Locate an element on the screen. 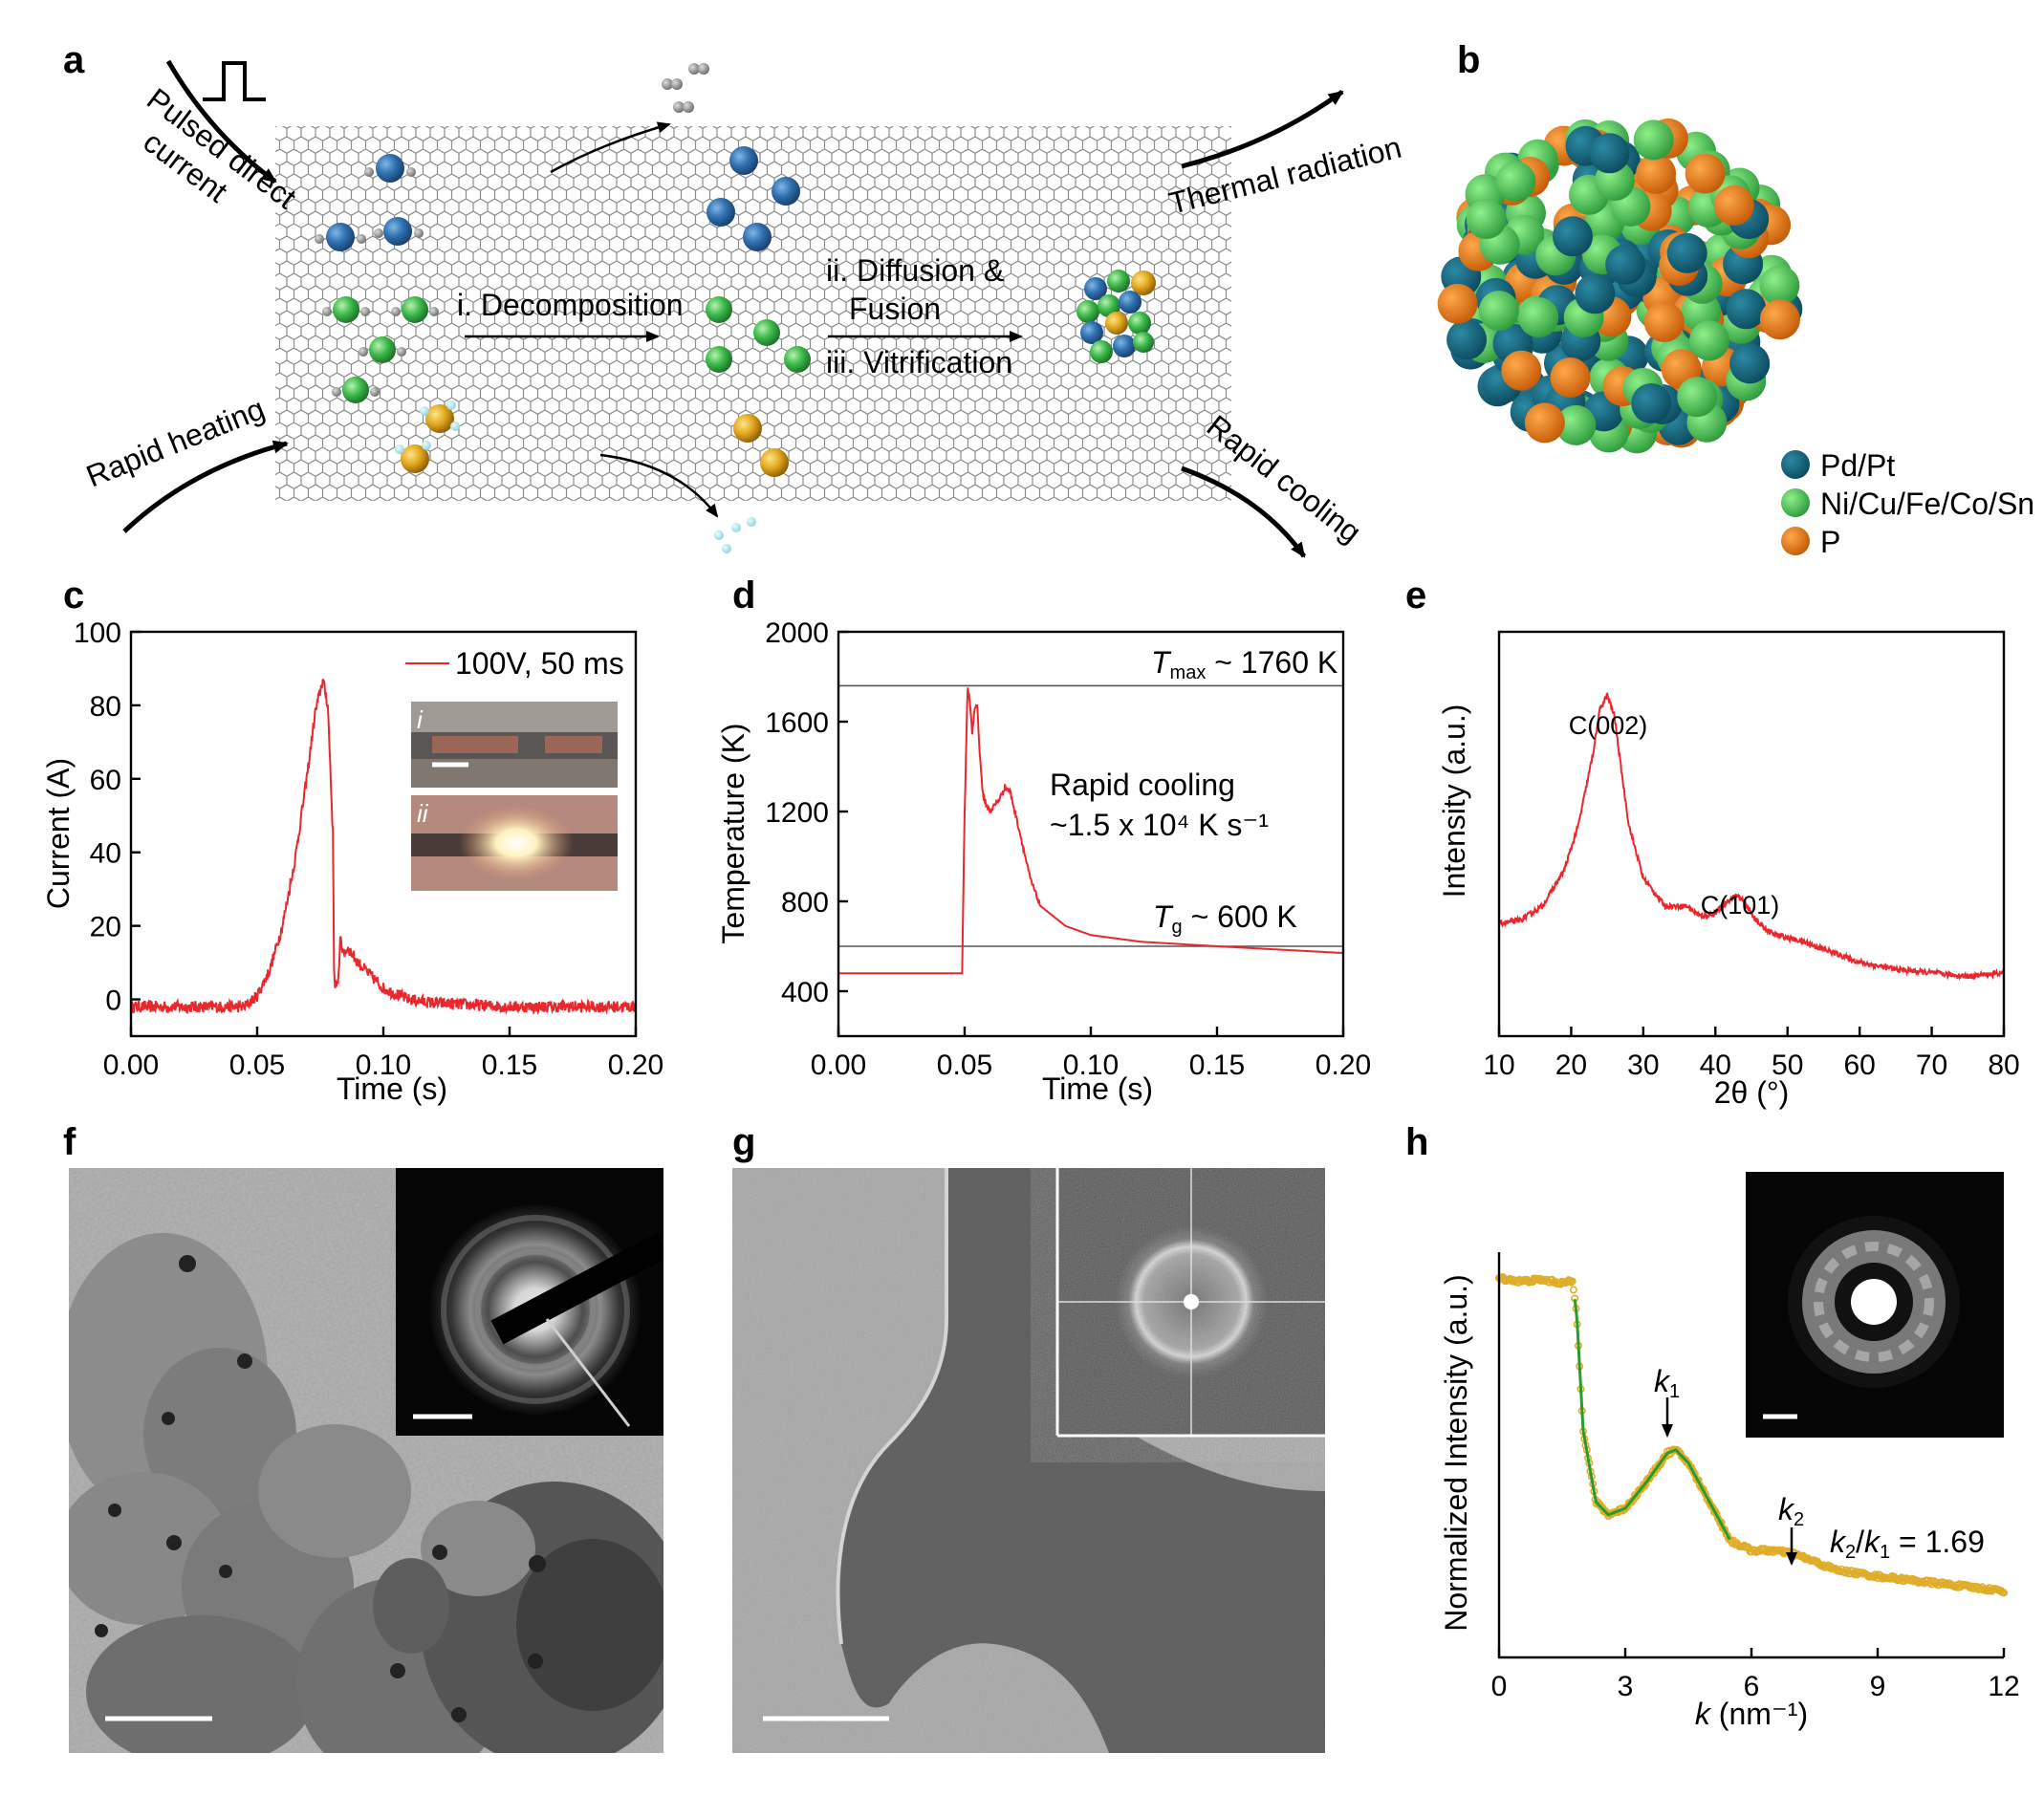 This screenshot has width=2044, height=1818. peak-label-c002: C(002) is located at coordinates (1608, 725).